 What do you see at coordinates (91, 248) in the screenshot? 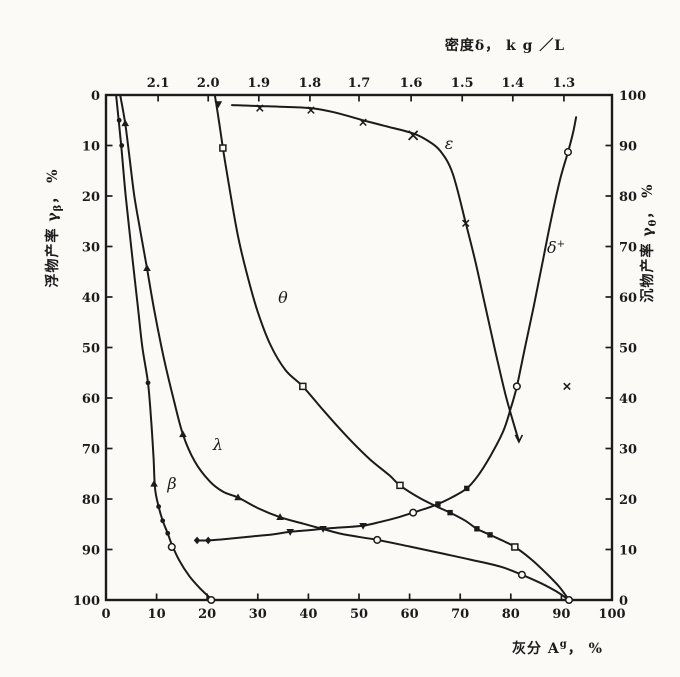
I see `y-axis-left-tick-label: 30` at bounding box center [91, 248].